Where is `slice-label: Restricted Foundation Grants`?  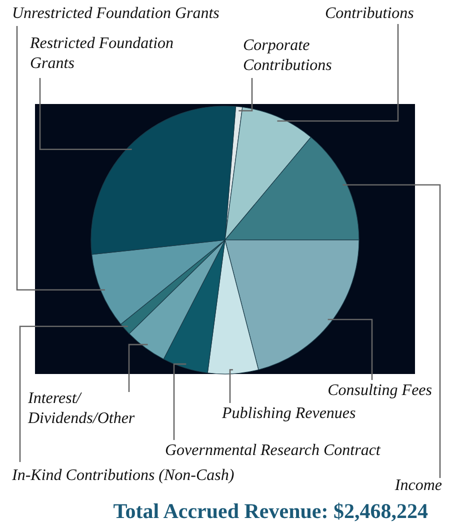
slice-label: Restricted Foundation Grants is located at coordinates (101, 53).